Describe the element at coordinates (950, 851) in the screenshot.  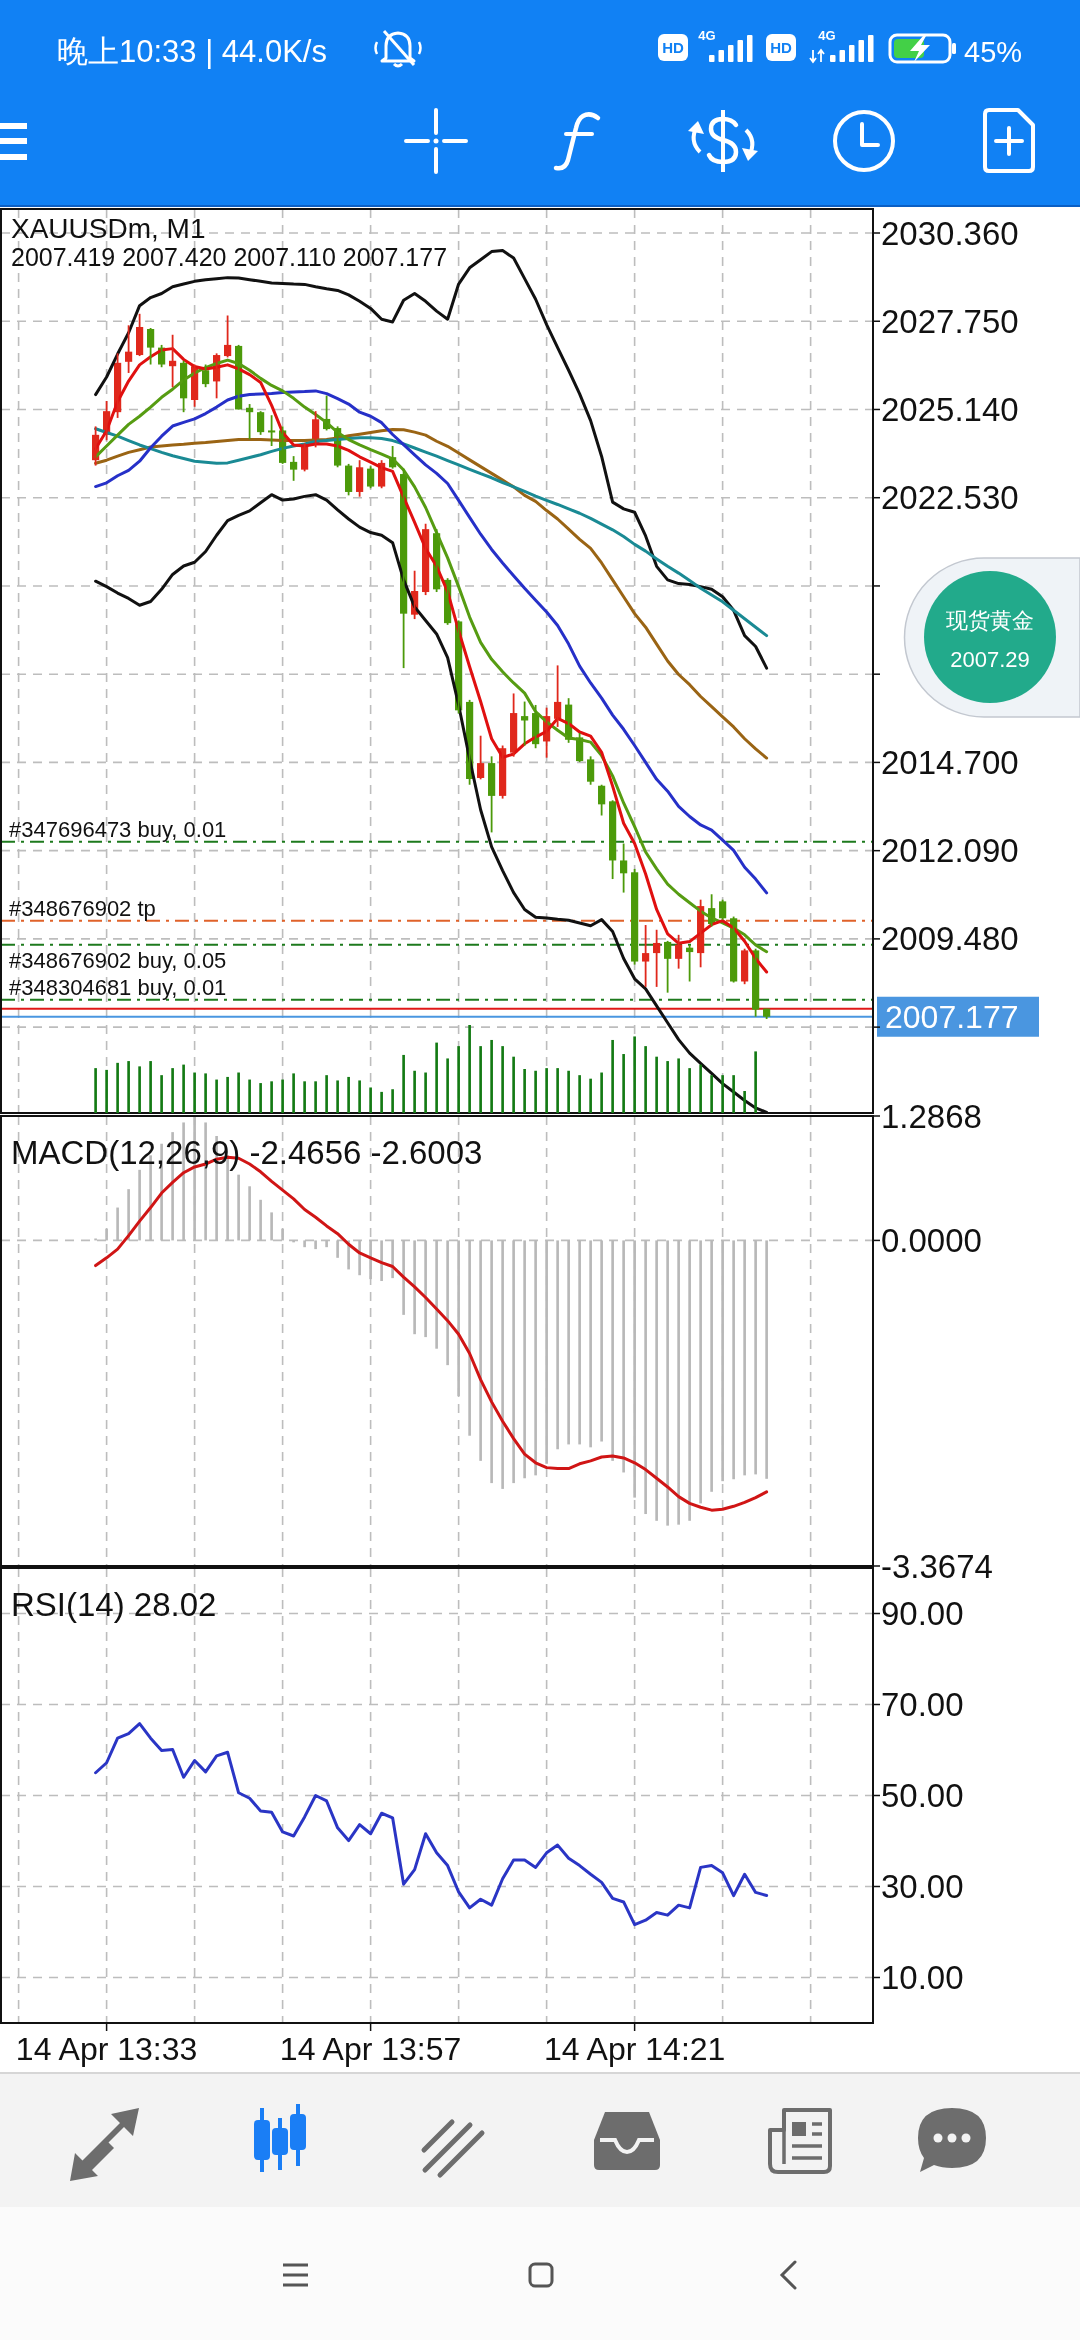
I see `y-tick-label: 2012.090` at that location.